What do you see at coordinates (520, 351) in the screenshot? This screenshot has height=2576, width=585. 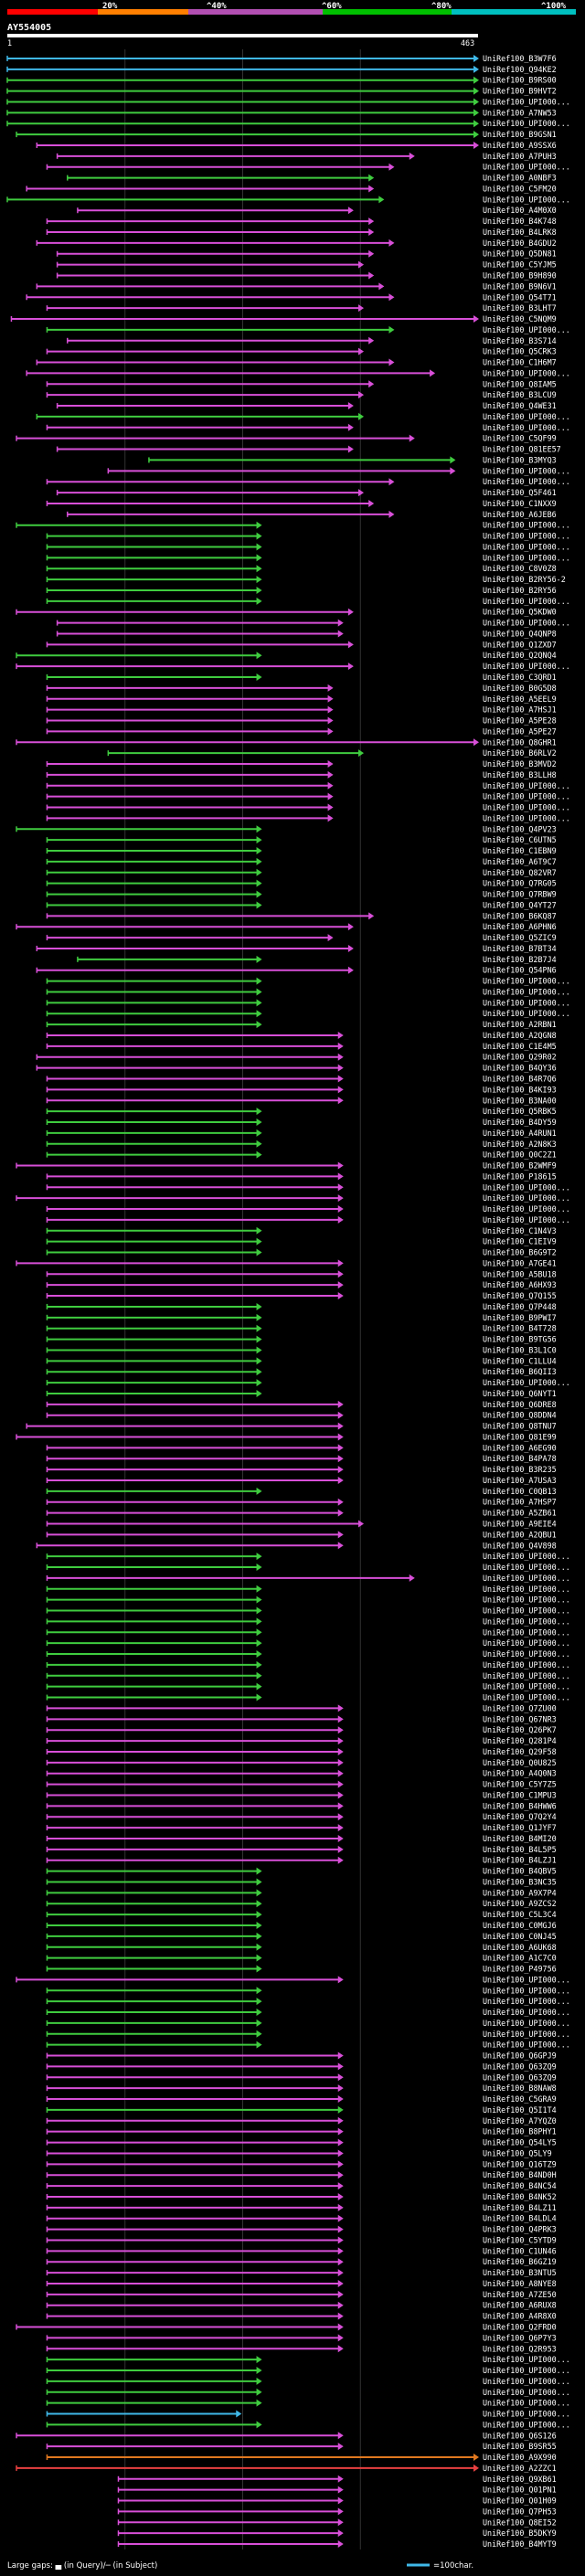 I see `hit-label: UniRef100_Q5CRK3` at bounding box center [520, 351].